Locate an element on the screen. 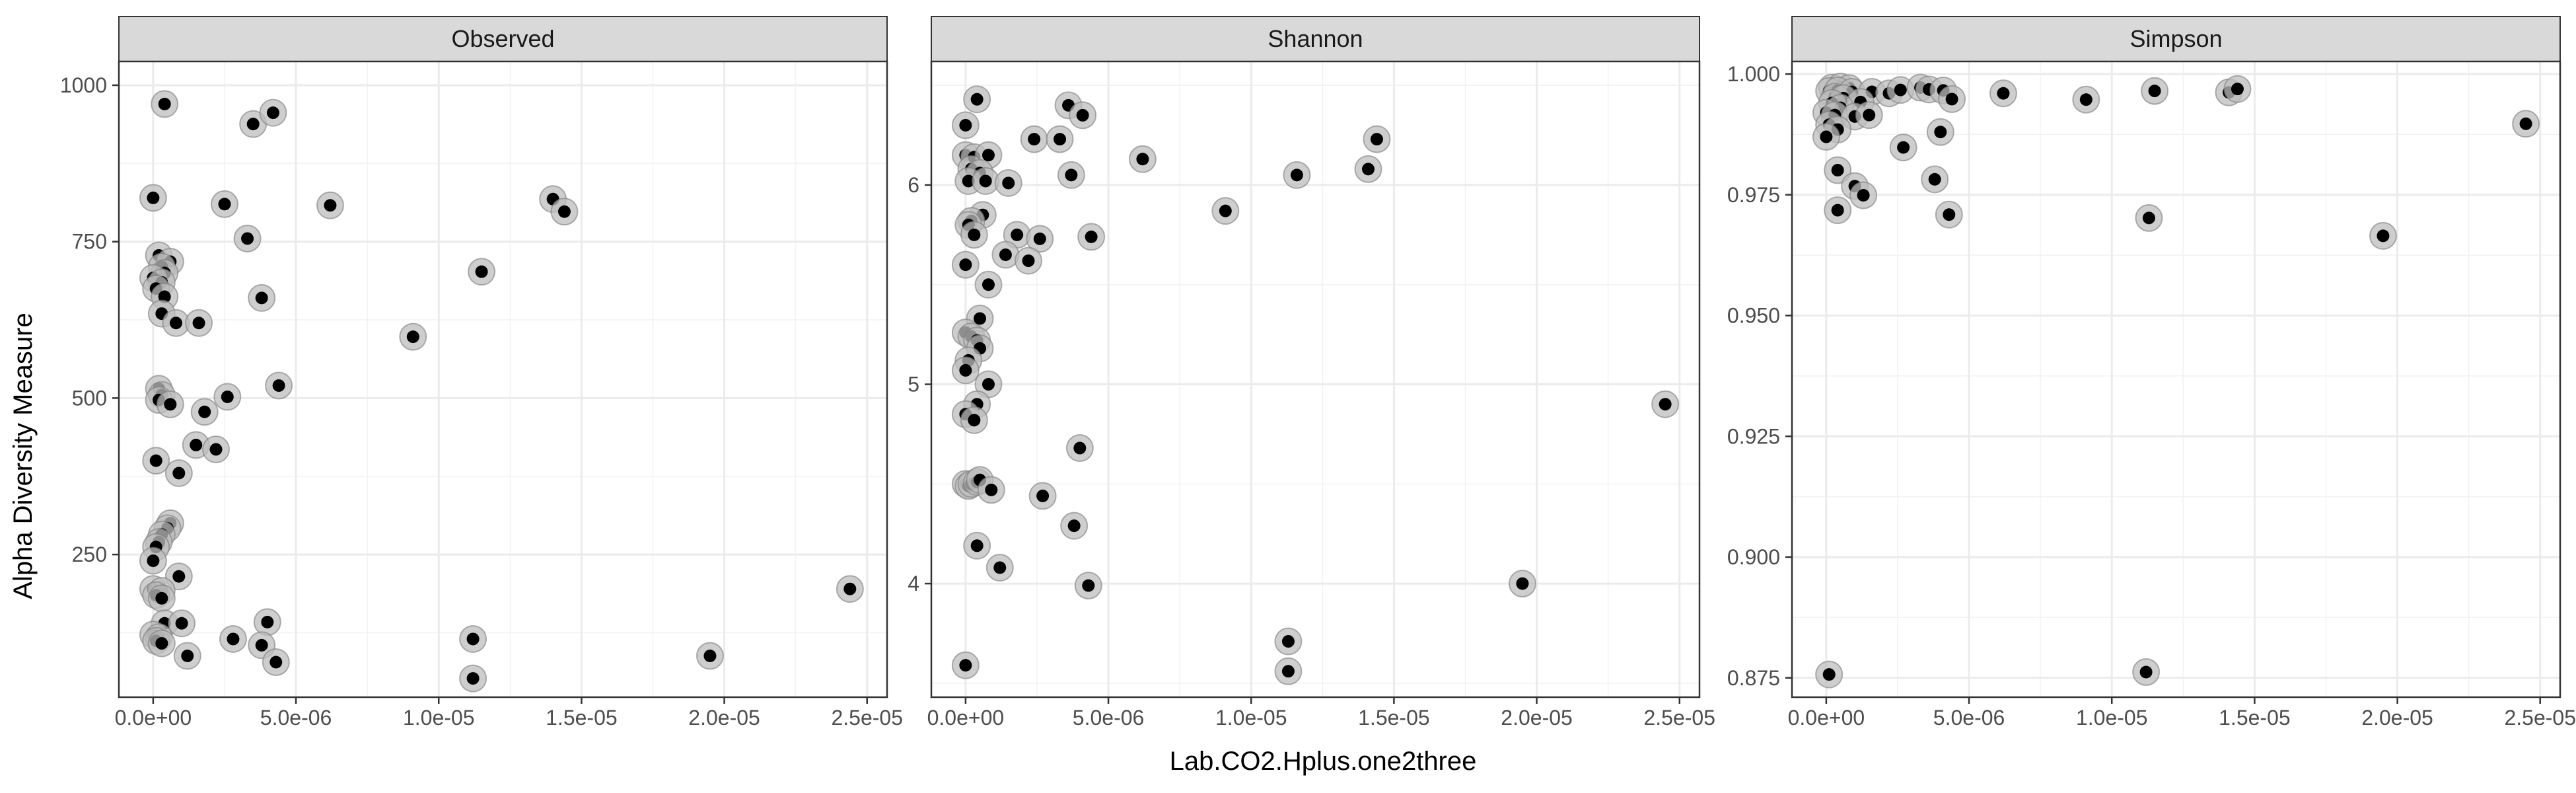 The width and height of the screenshot is (2576, 793). y-tick-label: 0.900 is located at coordinates (1753, 557).